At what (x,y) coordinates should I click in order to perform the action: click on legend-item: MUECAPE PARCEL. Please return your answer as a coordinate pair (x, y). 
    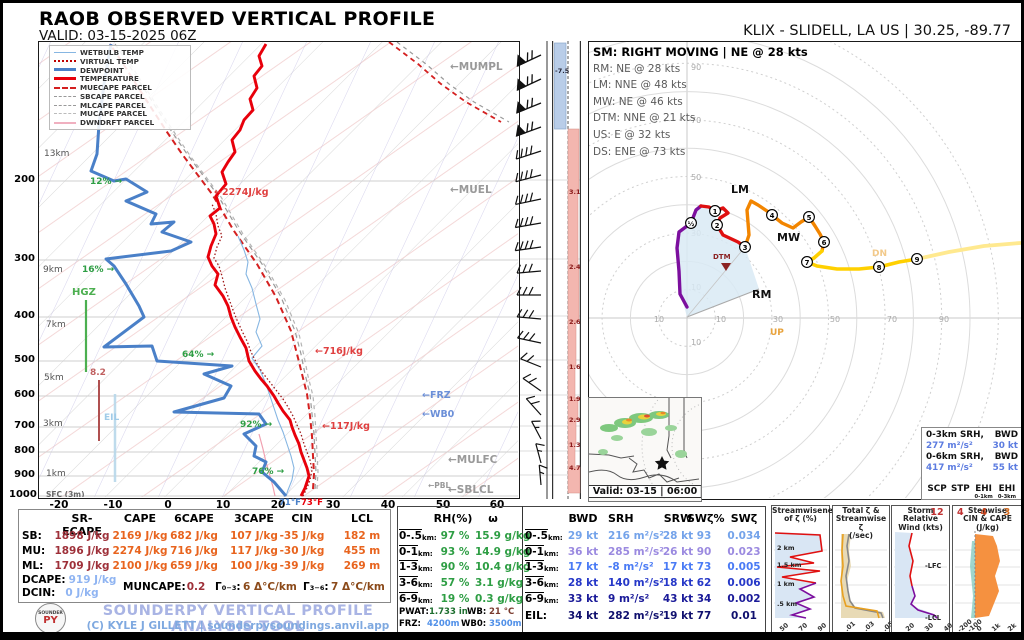
    Looking at the image, I should click on (120, 87).